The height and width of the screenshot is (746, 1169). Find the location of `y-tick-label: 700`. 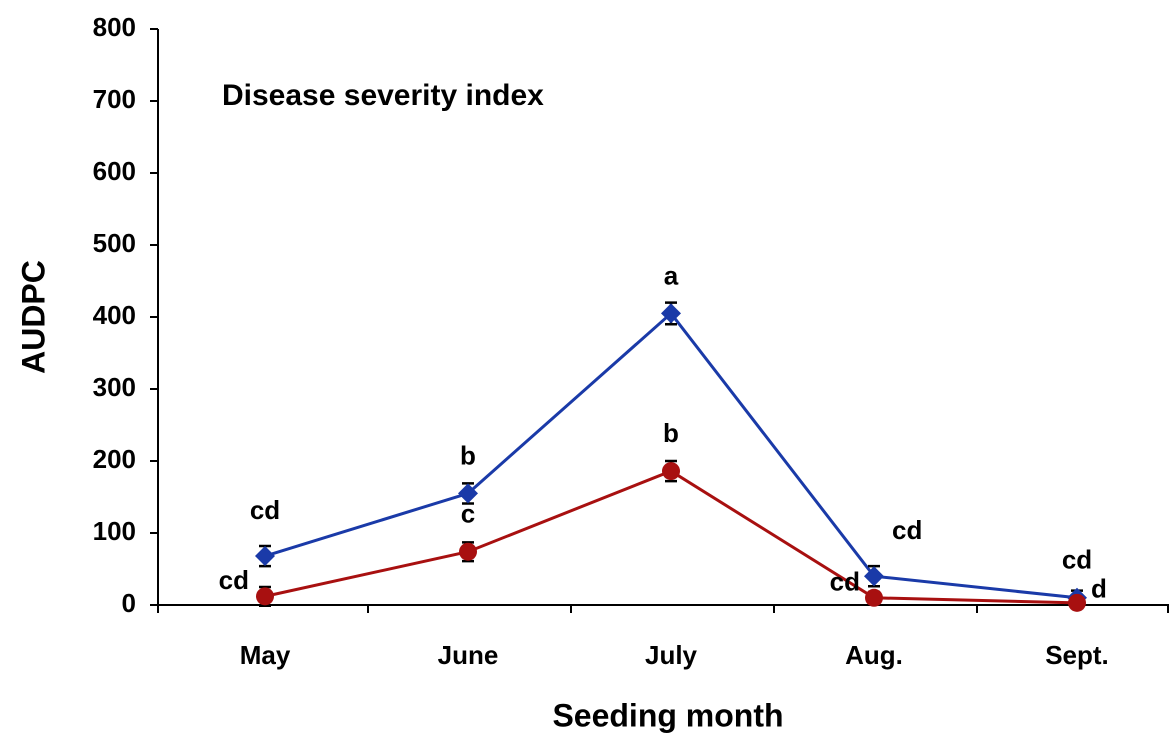

y-tick-label: 700 is located at coordinates (114, 99).